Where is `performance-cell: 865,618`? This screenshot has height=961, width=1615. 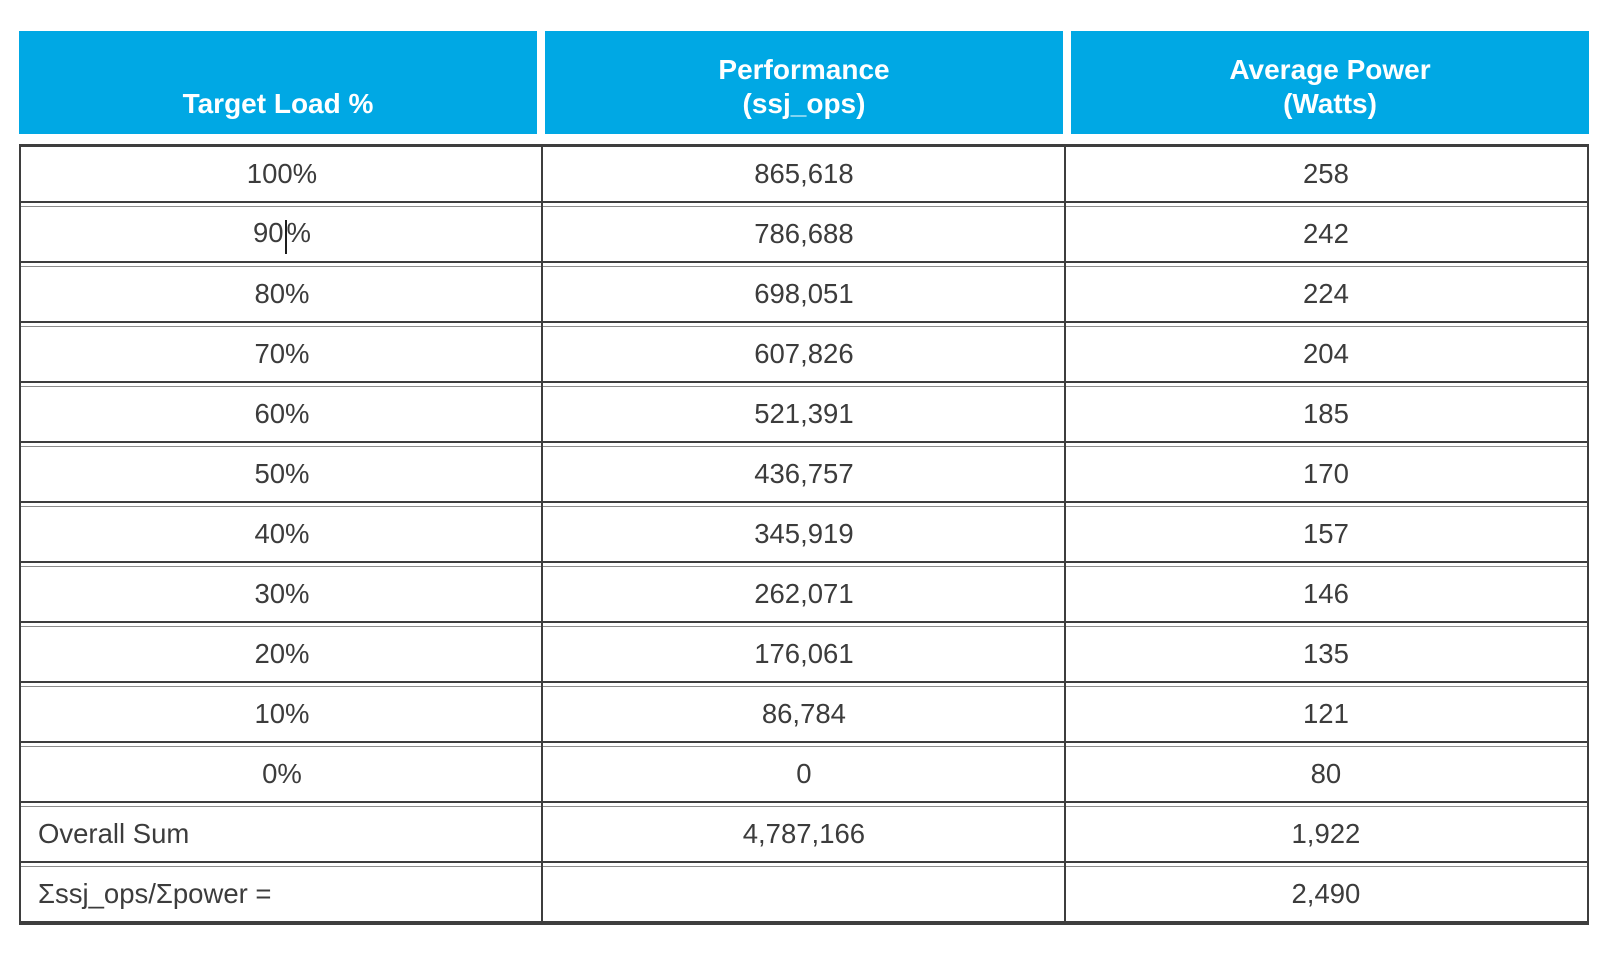
performance-cell: 865,618 is located at coordinates (803, 175).